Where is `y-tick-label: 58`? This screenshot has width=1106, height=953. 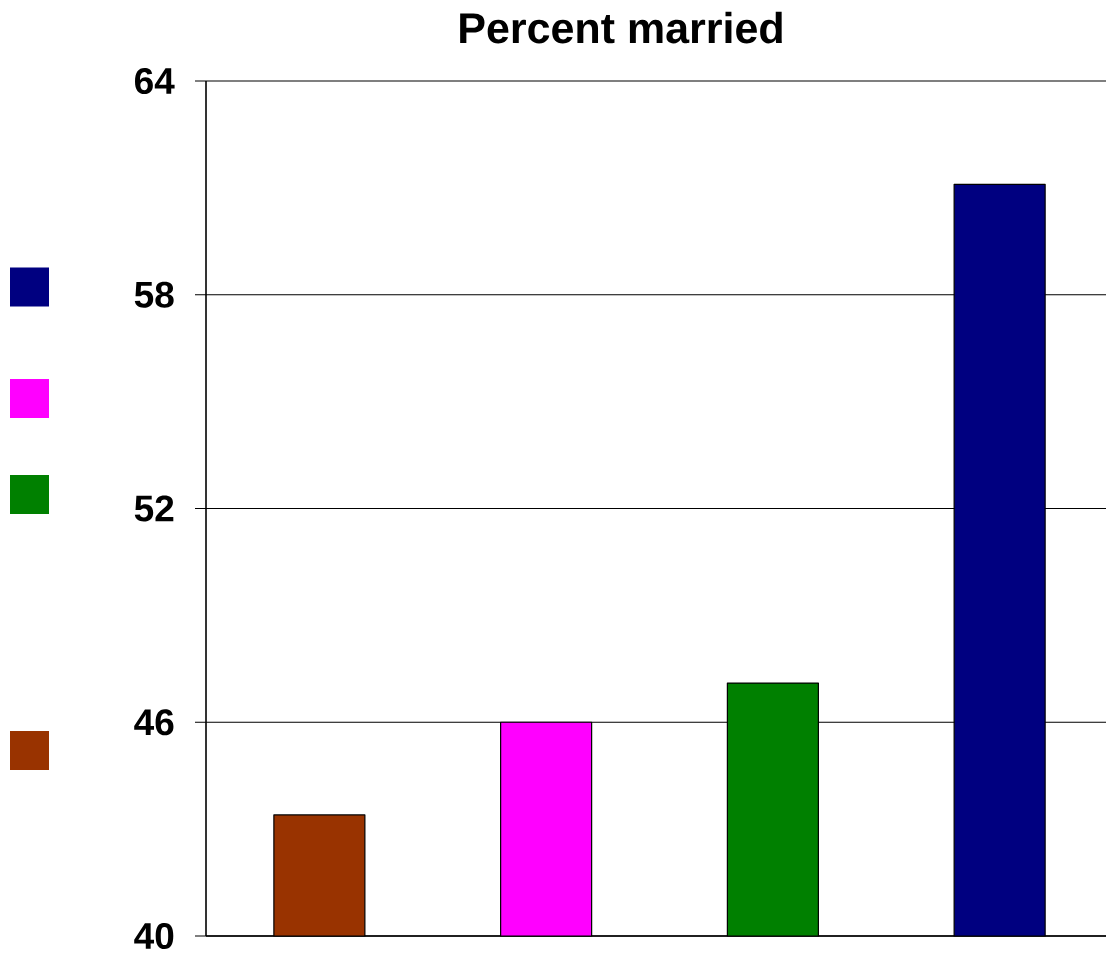 y-tick-label: 58 is located at coordinates (154, 294).